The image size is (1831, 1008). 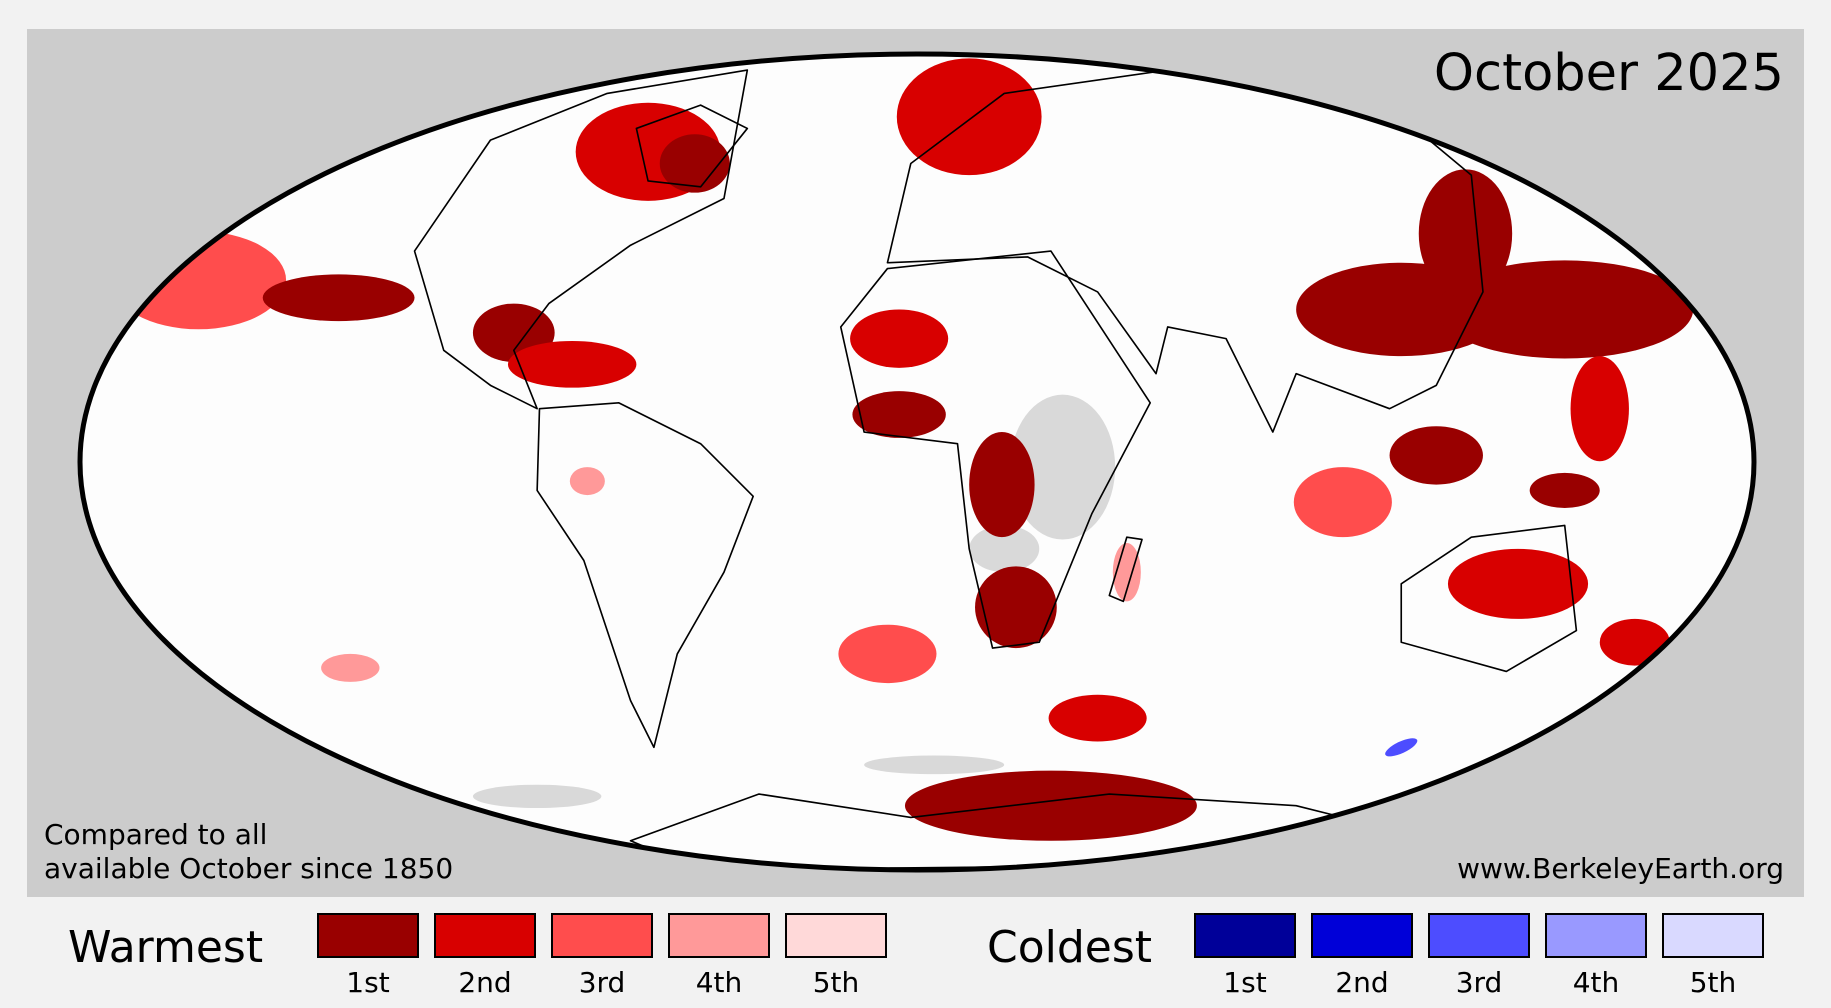 What do you see at coordinates (1620, 868) in the screenshot?
I see `source: www.BerkeleyEarth.org` at bounding box center [1620, 868].